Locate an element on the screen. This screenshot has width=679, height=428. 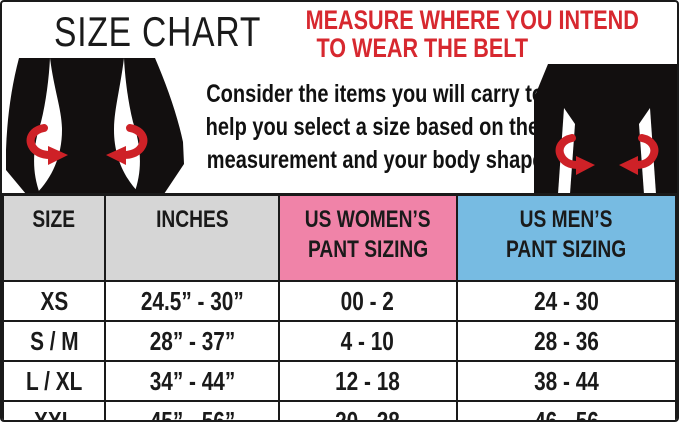
table-row-lxl: L / XL 34” - 44” 12 - 18 38 - 44 is located at coordinates (339, 381).